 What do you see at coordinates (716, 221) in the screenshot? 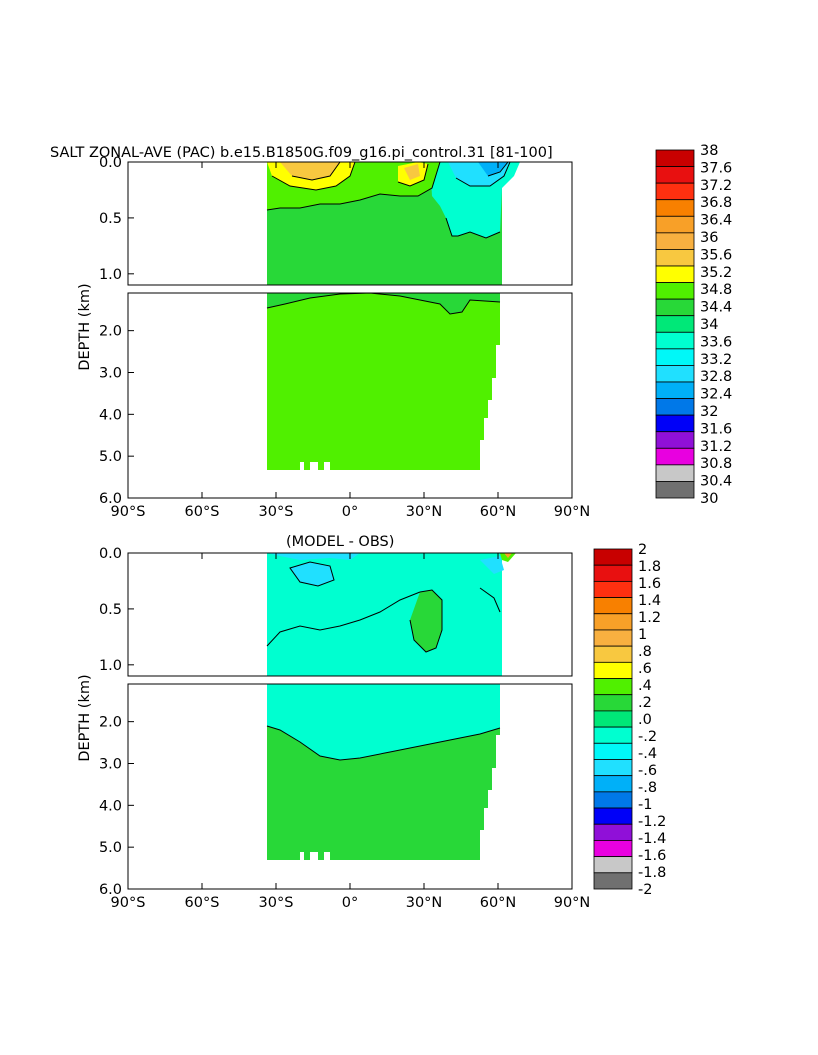
I see `colorbar-label: 36.4` at bounding box center [716, 221].